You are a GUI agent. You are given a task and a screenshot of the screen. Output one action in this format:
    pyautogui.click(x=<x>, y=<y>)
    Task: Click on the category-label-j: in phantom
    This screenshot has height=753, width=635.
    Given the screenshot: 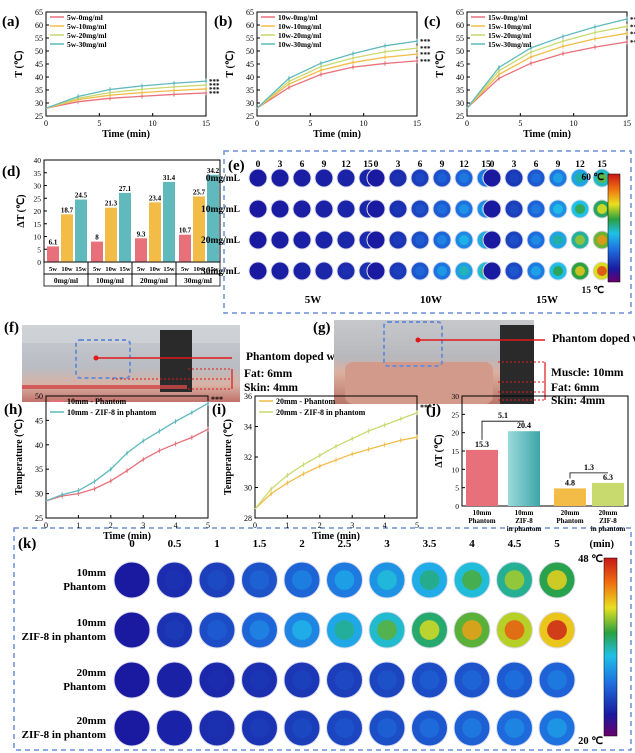 What is the action you would take?
    pyautogui.click(x=524, y=529)
    